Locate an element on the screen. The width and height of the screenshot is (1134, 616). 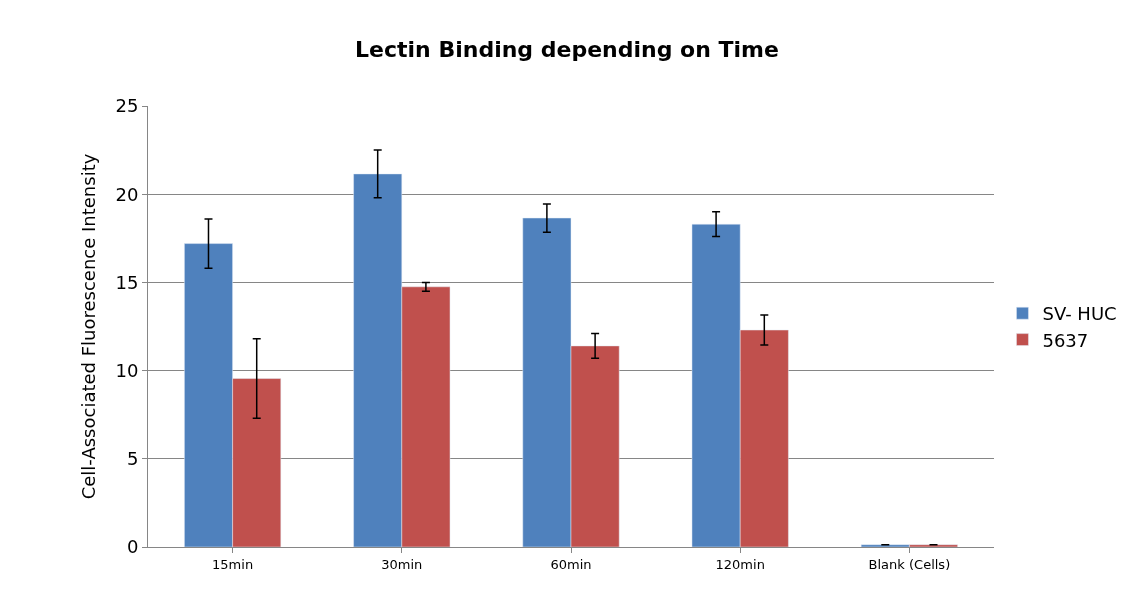
chart-title: Lectin Binding depending on Time is located at coordinates (567, 49).